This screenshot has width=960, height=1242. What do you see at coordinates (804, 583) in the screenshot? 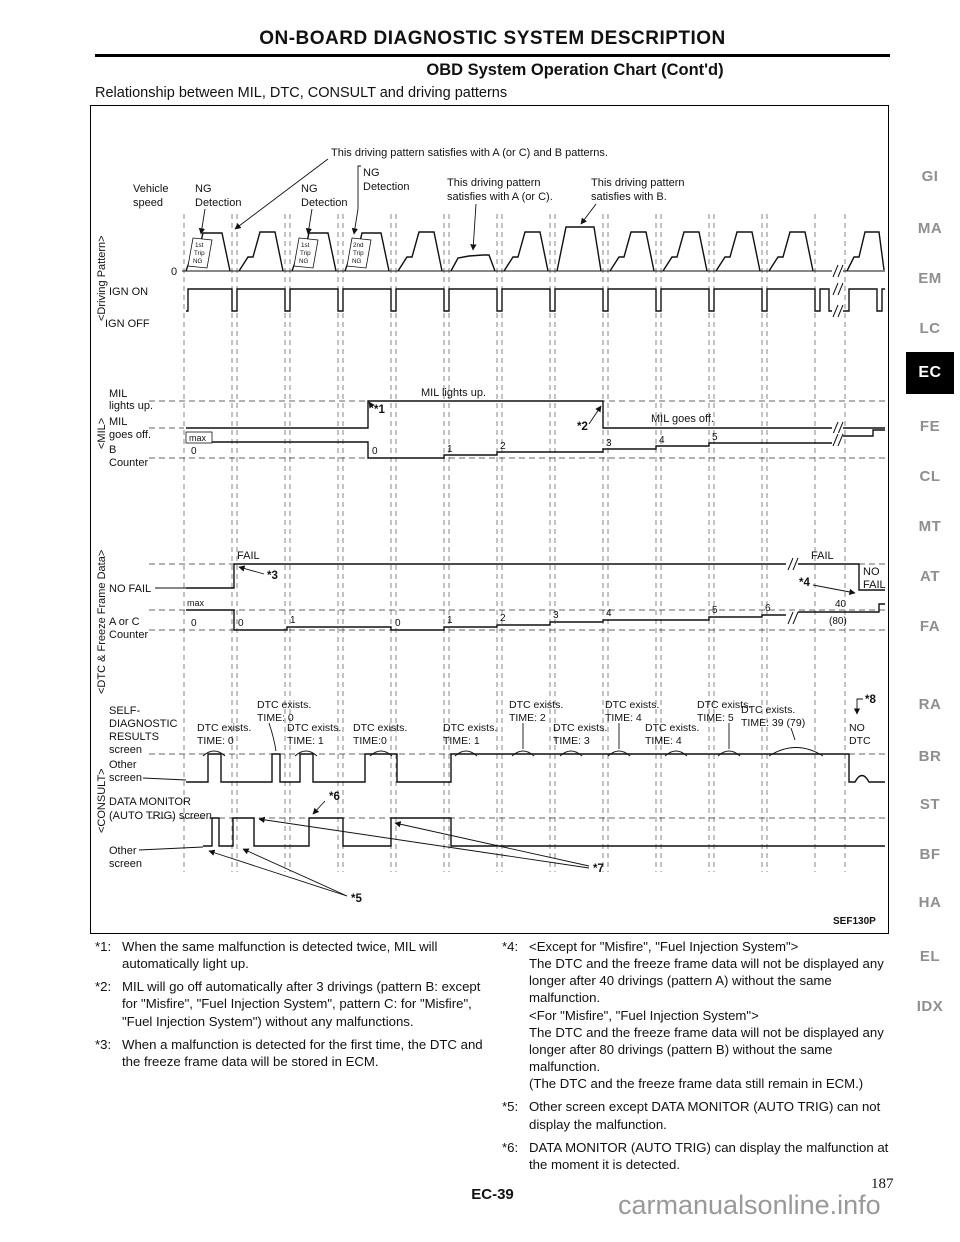
I see `footnote-ref-4: *4` at bounding box center [804, 583].